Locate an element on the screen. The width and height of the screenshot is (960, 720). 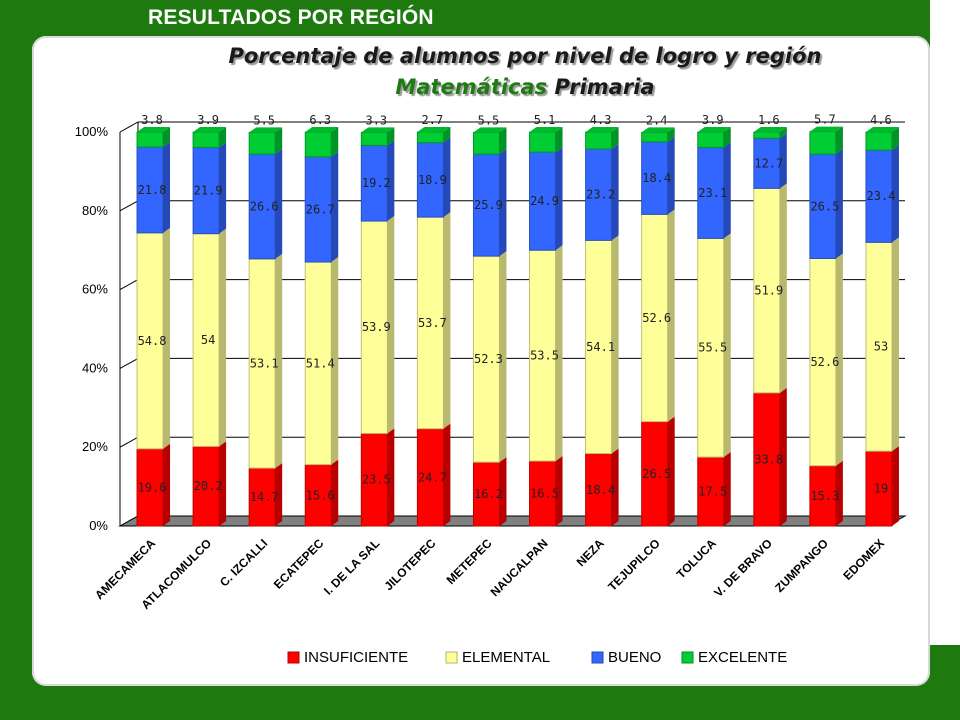
data-label-insuficiente: 33.8 is located at coordinates (768, 459).